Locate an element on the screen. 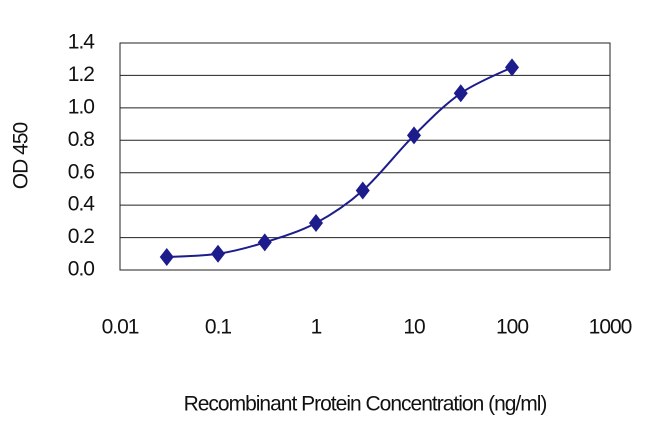 The width and height of the screenshot is (650, 434). y-tick-label: 1.0 is located at coordinates (81, 106).